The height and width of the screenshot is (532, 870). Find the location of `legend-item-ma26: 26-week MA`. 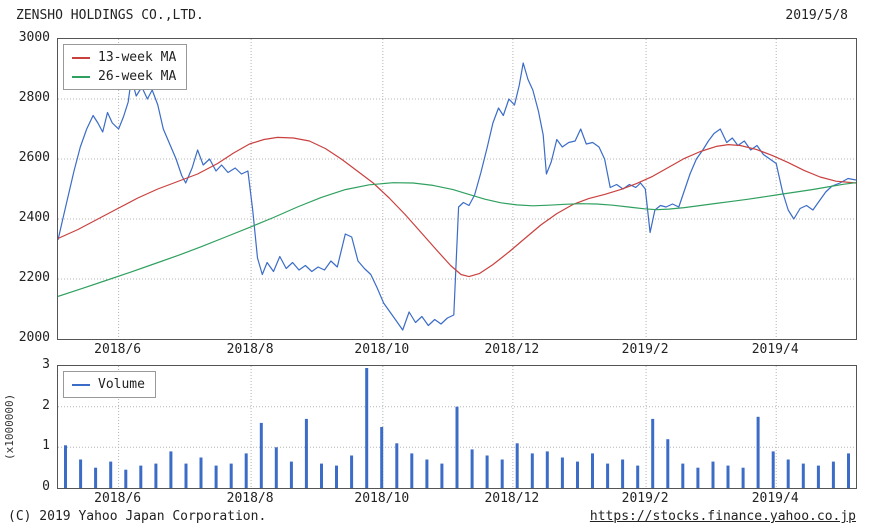

legend-item-ma26: 26-week MA is located at coordinates (124, 76).